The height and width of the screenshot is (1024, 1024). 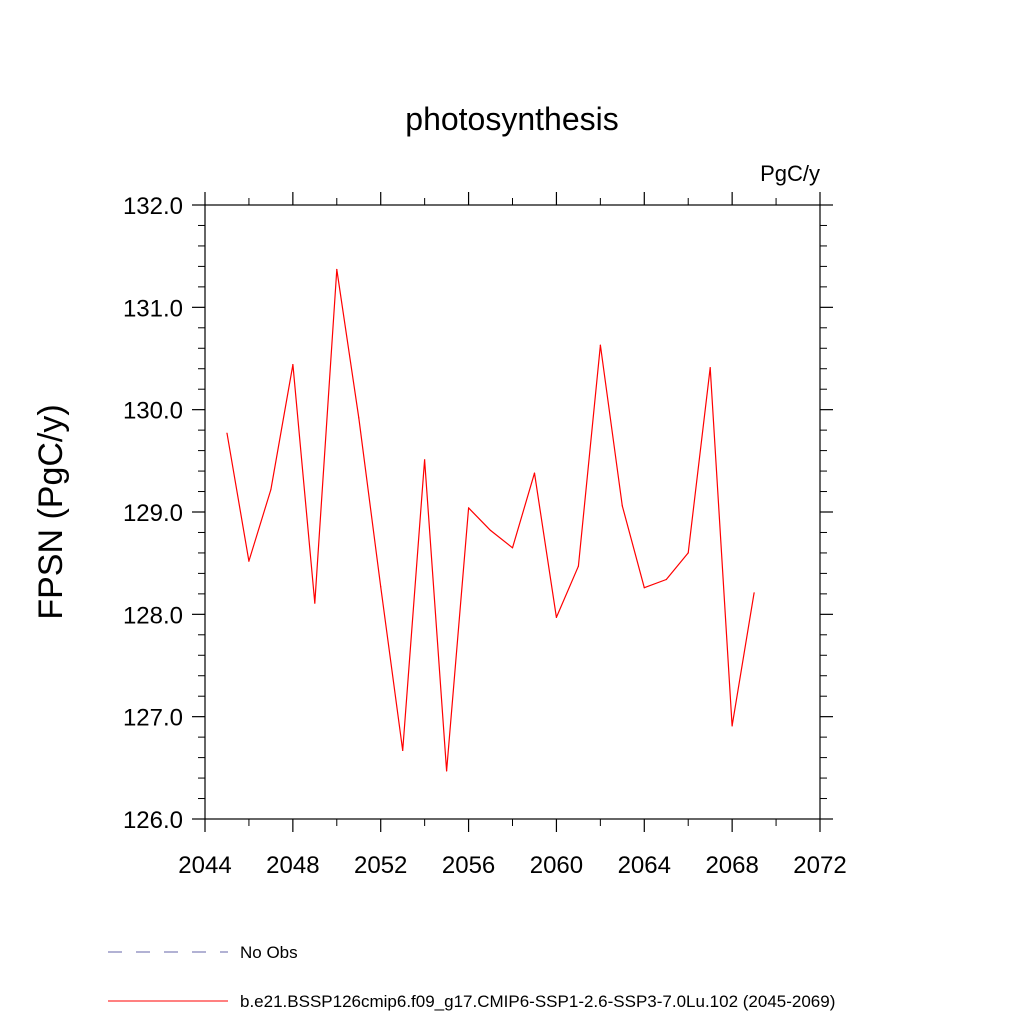 What do you see at coordinates (556, 865) in the screenshot?
I see `x-tick-label: 2060` at bounding box center [556, 865].